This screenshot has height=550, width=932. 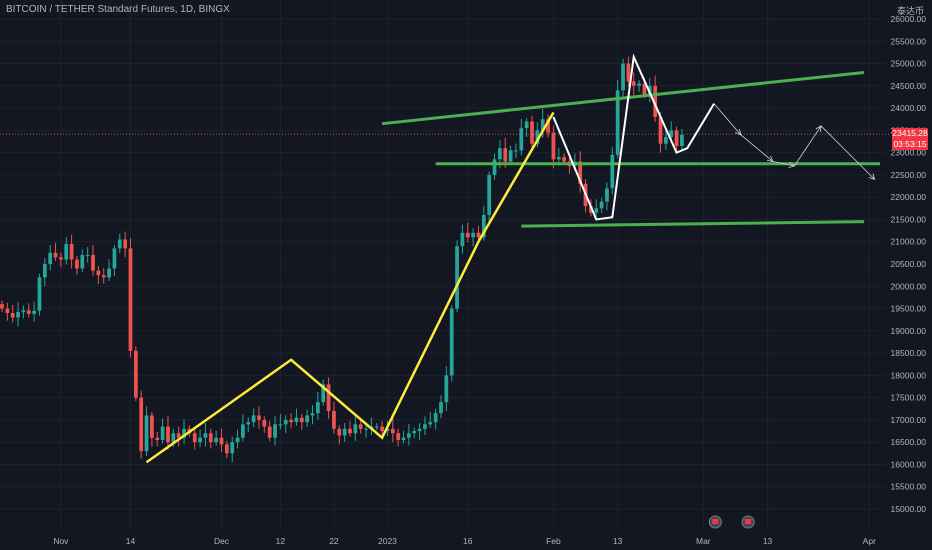 What do you see at coordinates (909, 353) in the screenshot?
I see `y-tick-label: 18500.00` at bounding box center [909, 353].